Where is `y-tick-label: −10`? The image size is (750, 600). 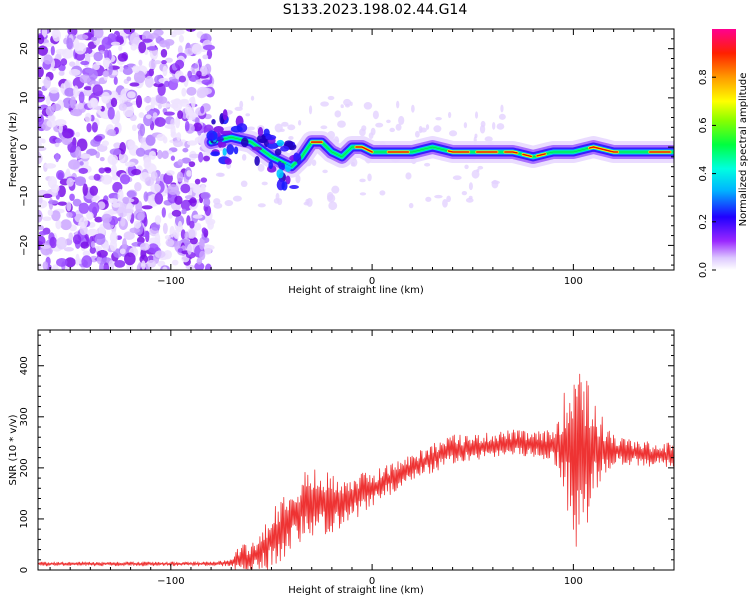 y-tick-label: −10 is located at coordinates (24, 196).